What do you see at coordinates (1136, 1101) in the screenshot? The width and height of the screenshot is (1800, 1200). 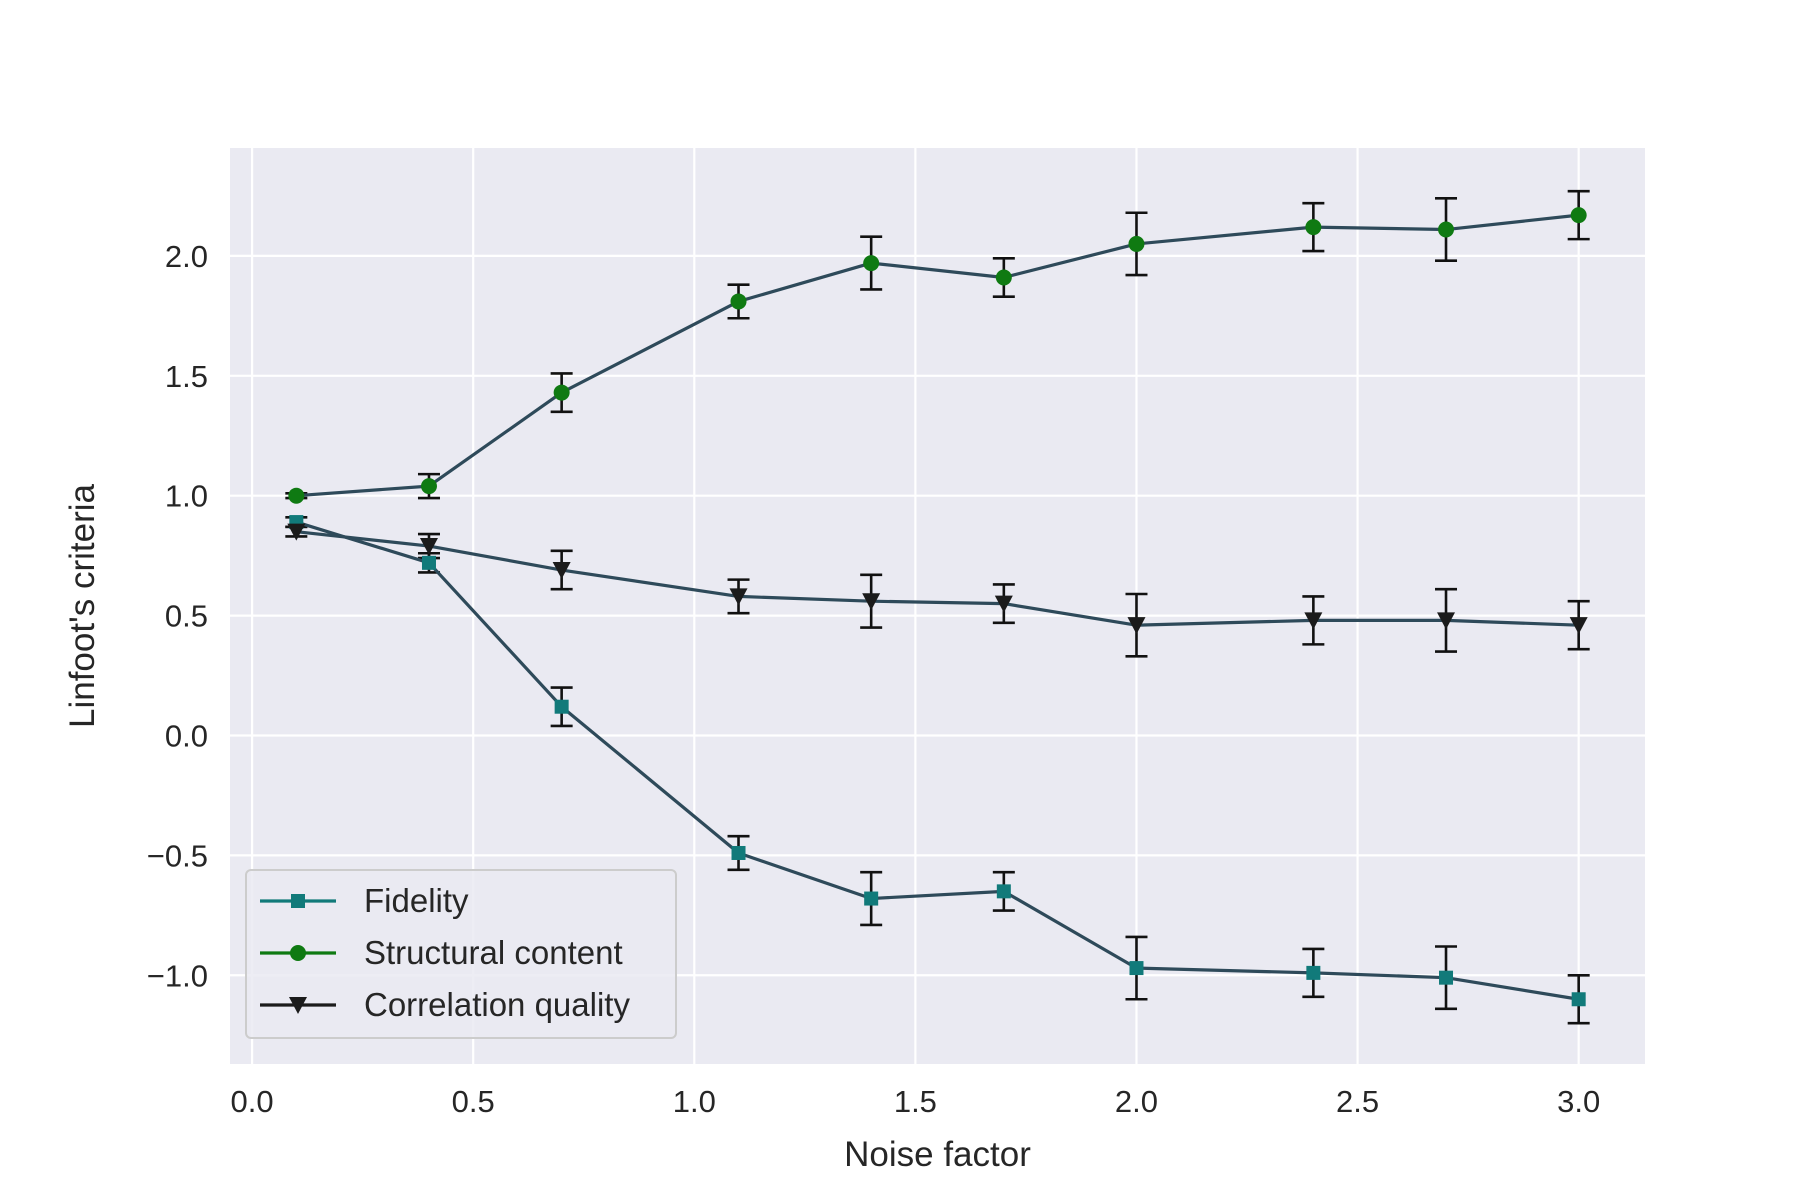 I see `x-tick-label: 2.0` at bounding box center [1136, 1101].